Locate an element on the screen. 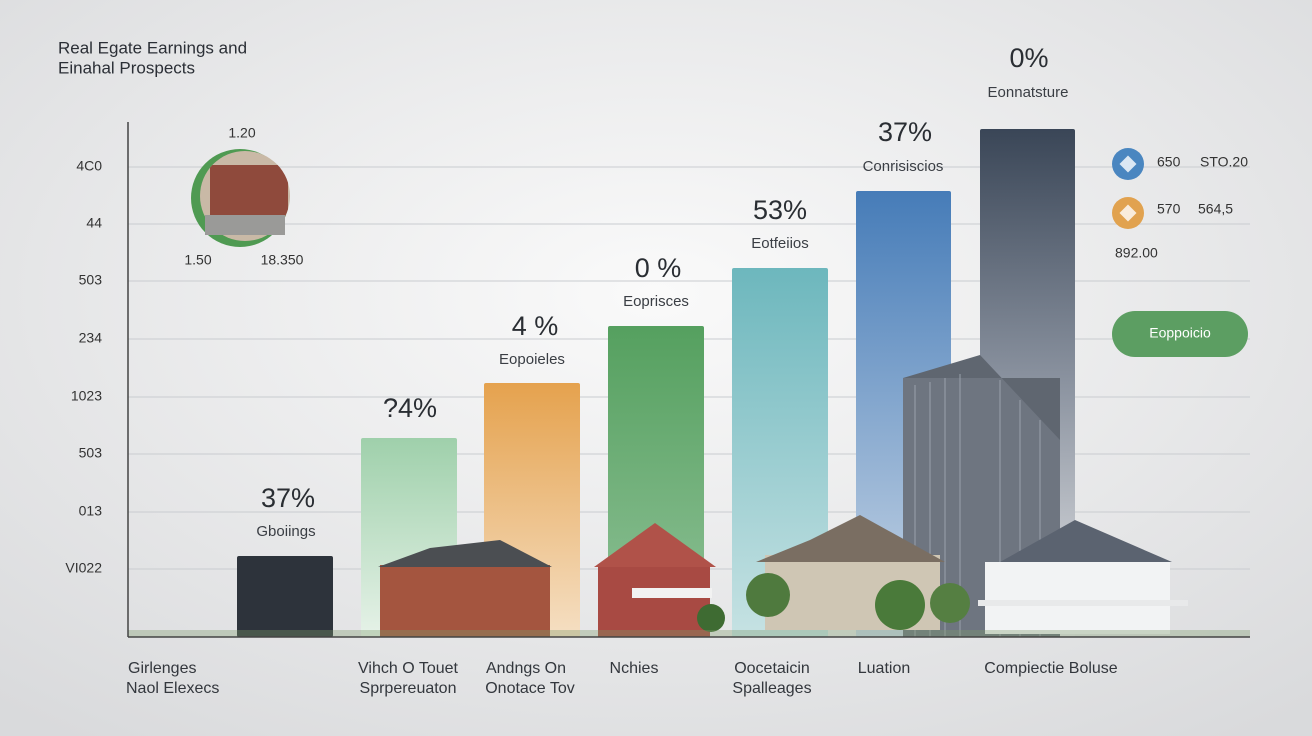  legend-value: STO.20 is located at coordinates (1224, 162).